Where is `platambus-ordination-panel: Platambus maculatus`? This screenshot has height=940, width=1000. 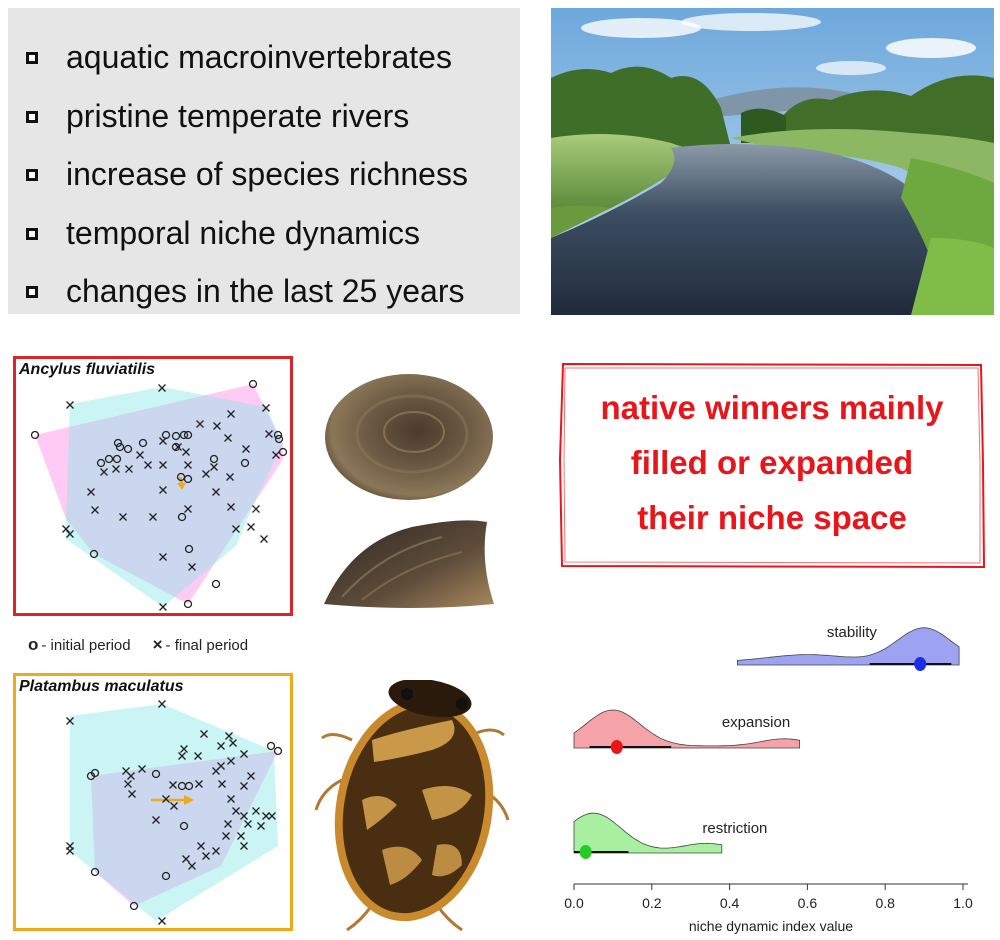
platambus-ordination-panel: Platambus maculatus is located at coordinates (153, 802).